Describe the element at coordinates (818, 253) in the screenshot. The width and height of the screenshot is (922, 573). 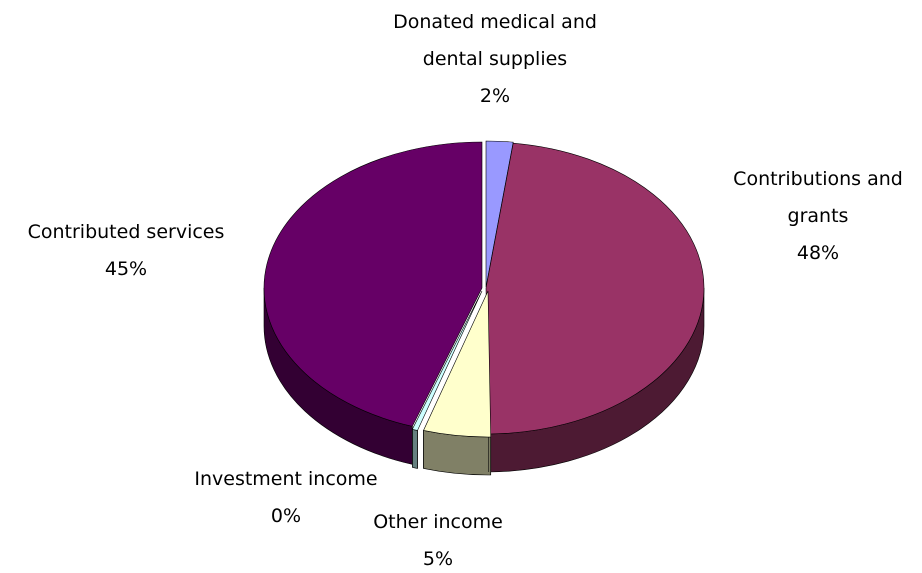
I see `slice-percent-contributions-grants: 48%` at that location.